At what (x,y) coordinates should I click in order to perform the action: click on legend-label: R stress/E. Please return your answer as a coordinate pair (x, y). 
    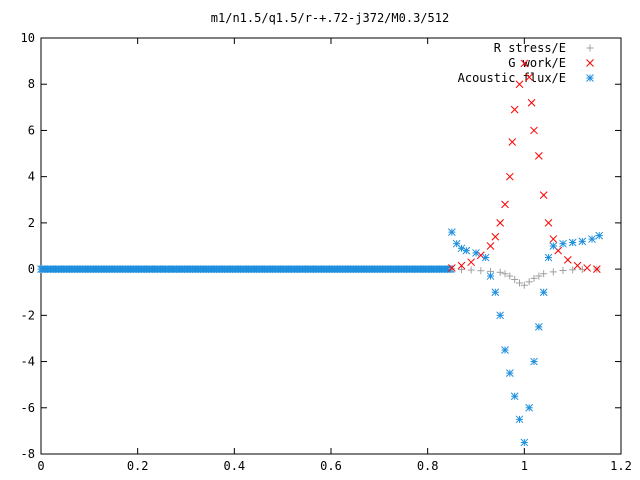
    Looking at the image, I should click on (530, 48).